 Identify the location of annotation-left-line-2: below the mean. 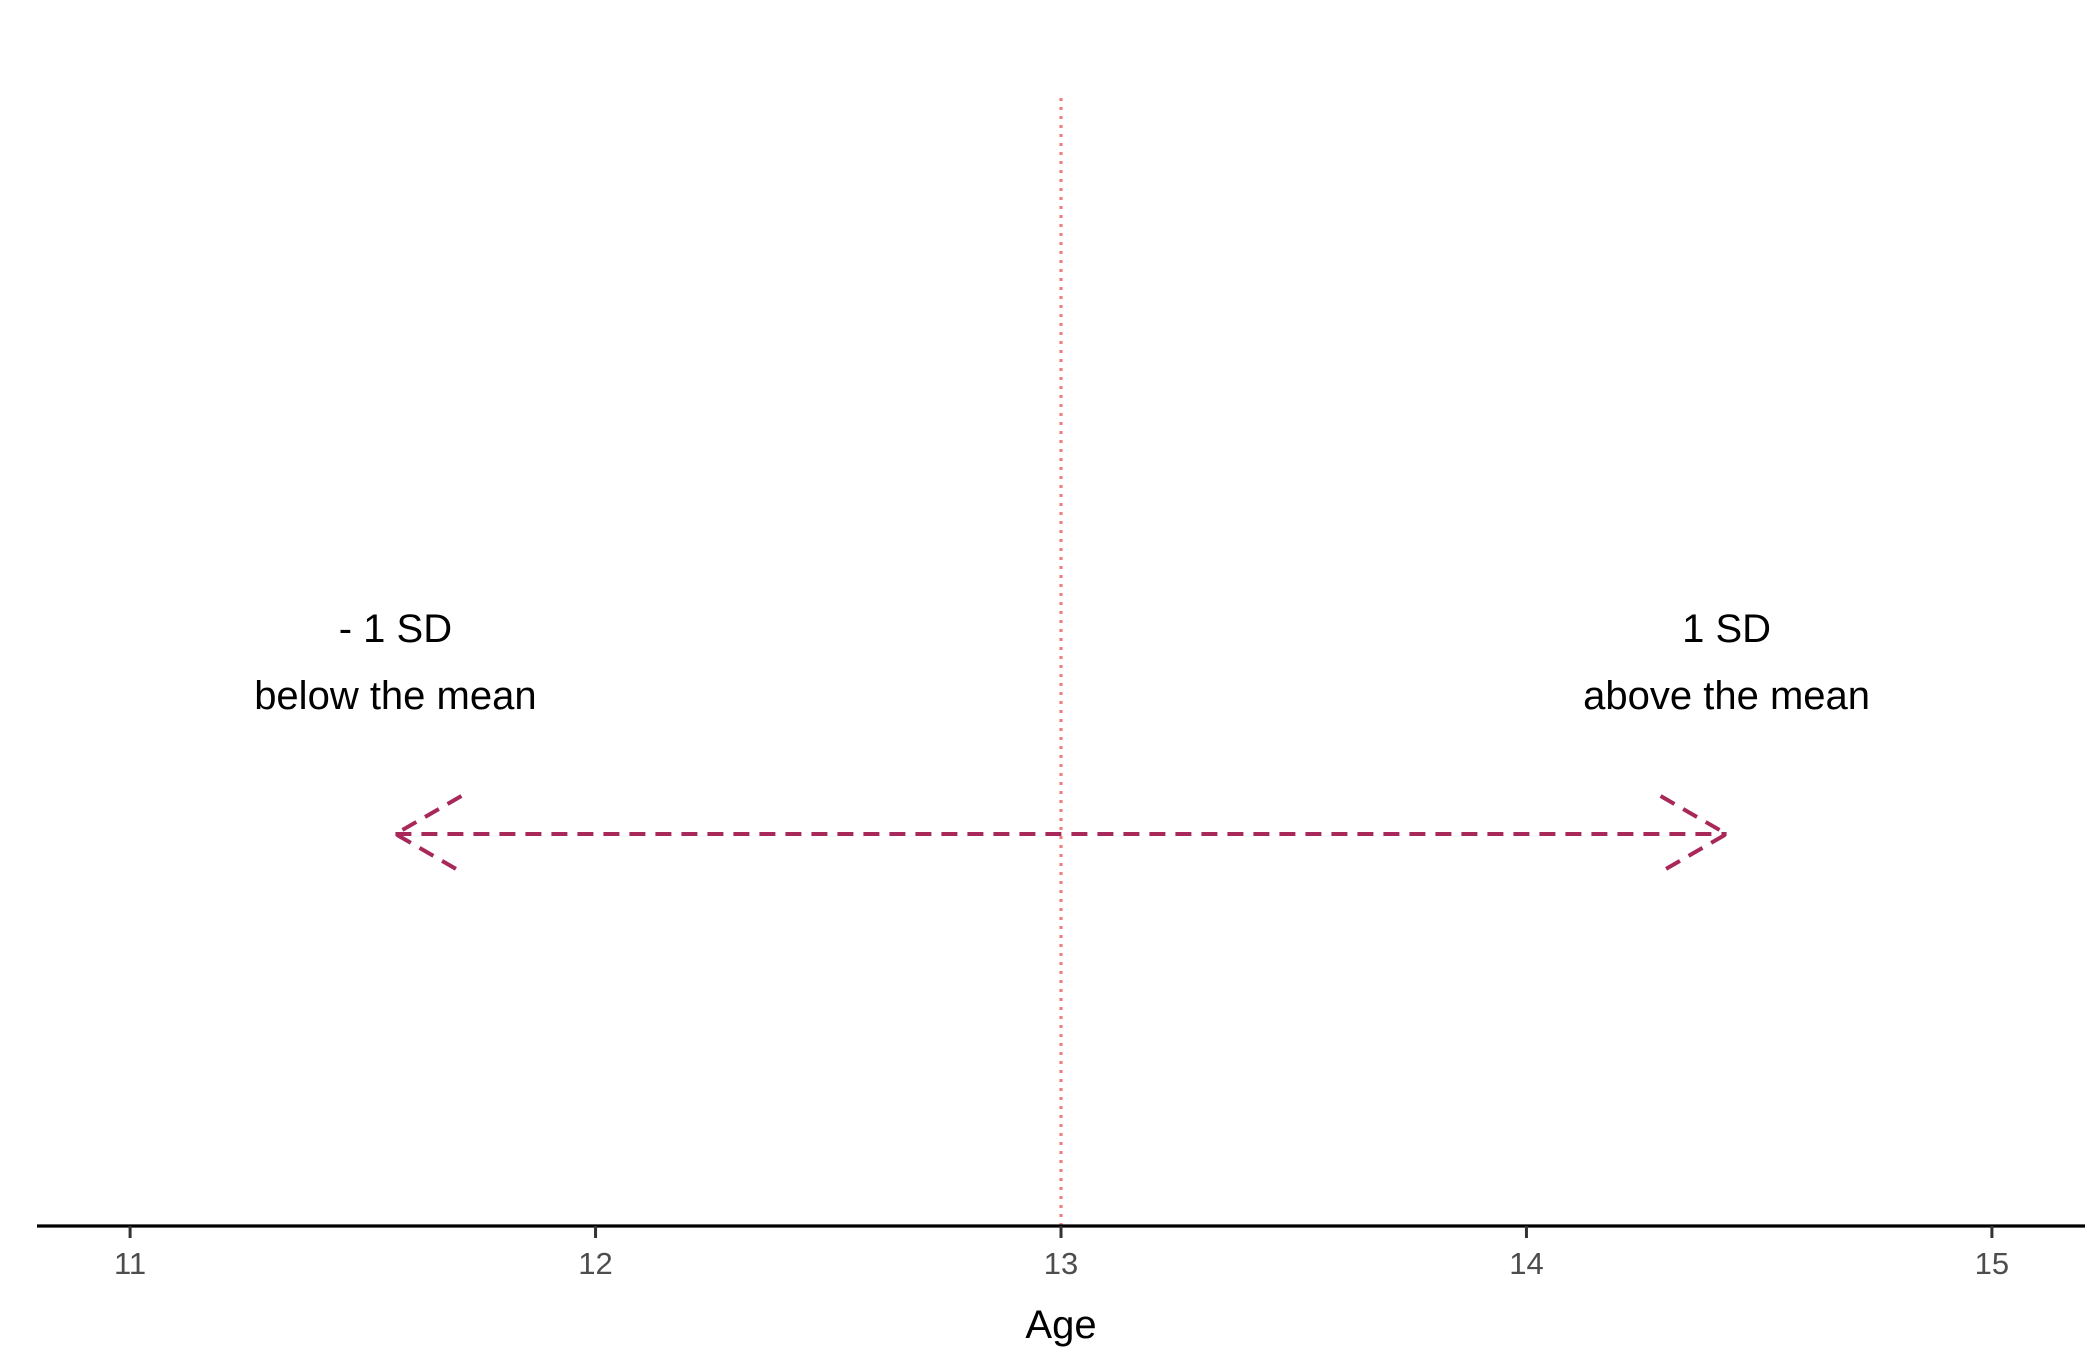
(395, 696).